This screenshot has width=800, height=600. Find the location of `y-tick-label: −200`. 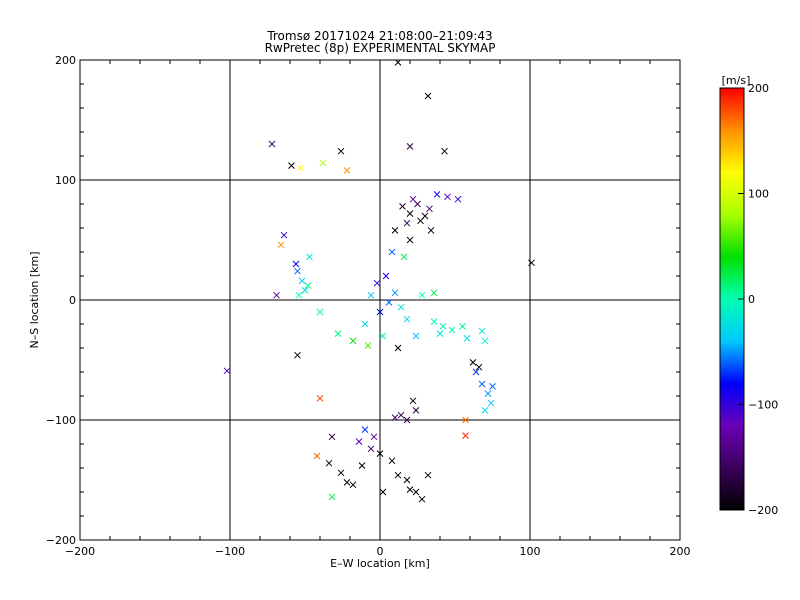

y-tick-label: −200 is located at coordinates (61, 540).